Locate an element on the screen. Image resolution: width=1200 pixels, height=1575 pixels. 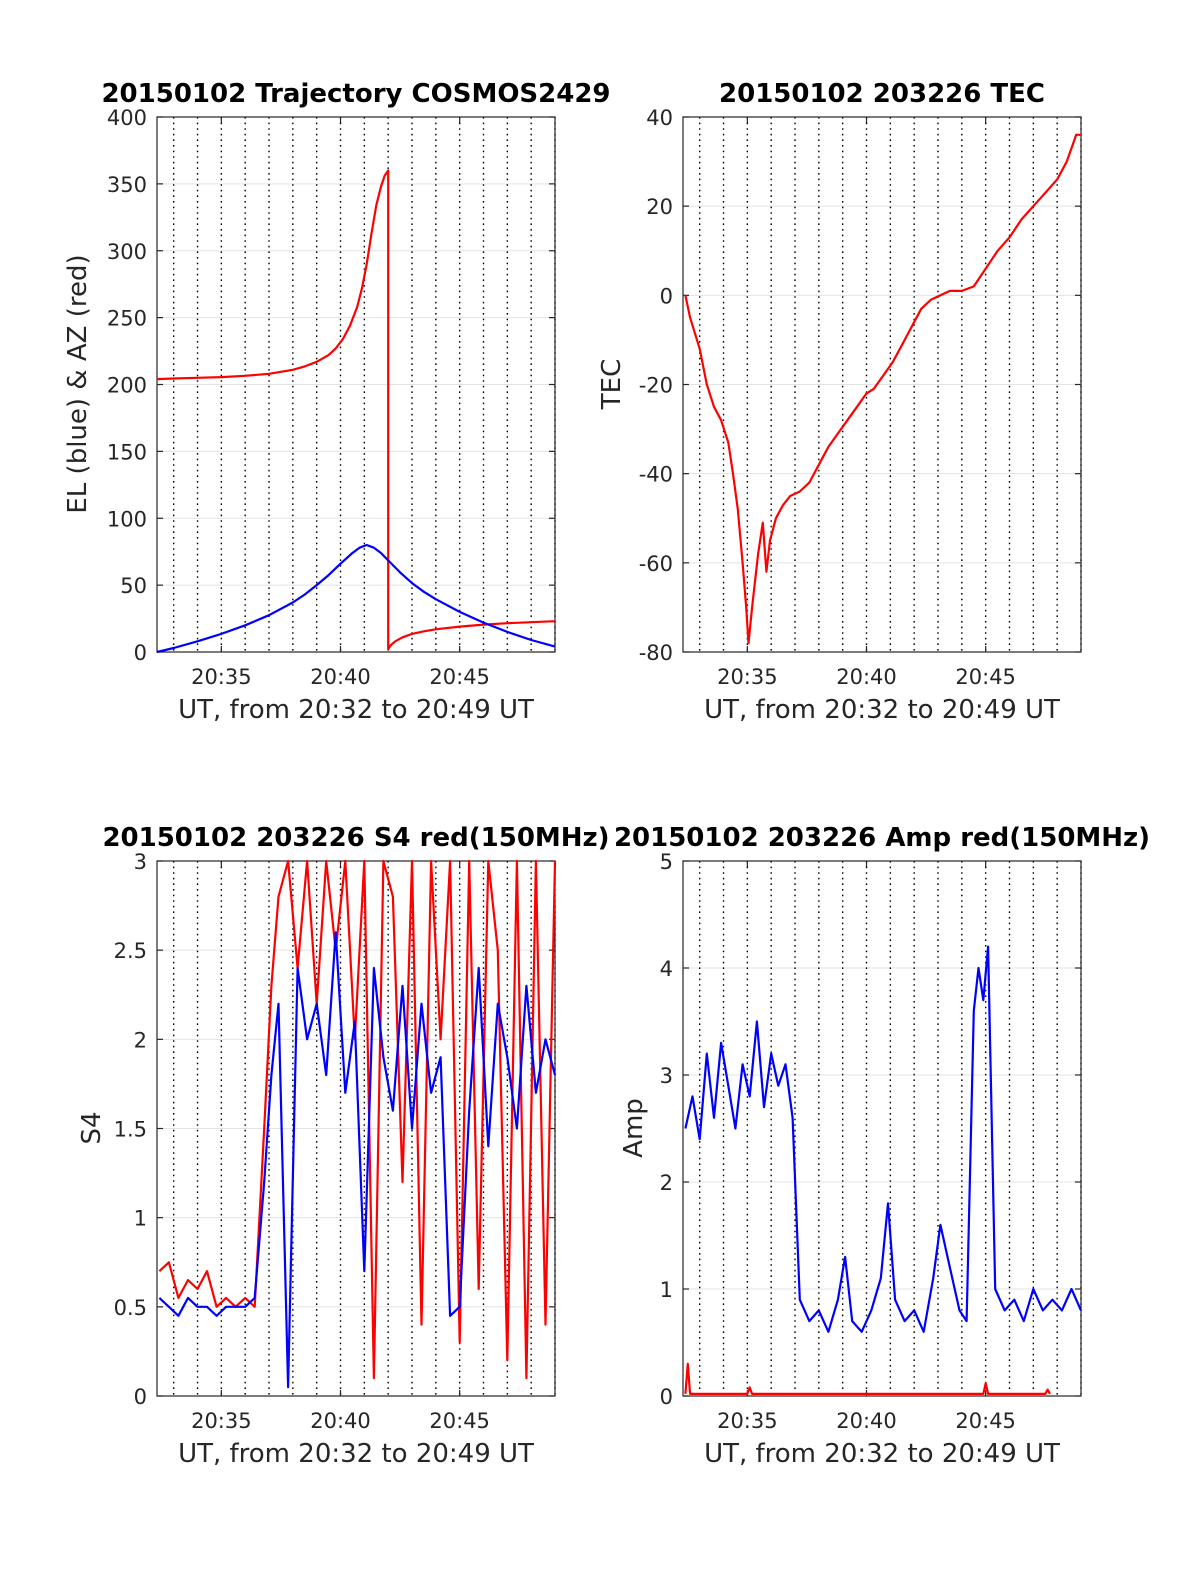
y-axis-label: Amp is located at coordinates (634, 1128).